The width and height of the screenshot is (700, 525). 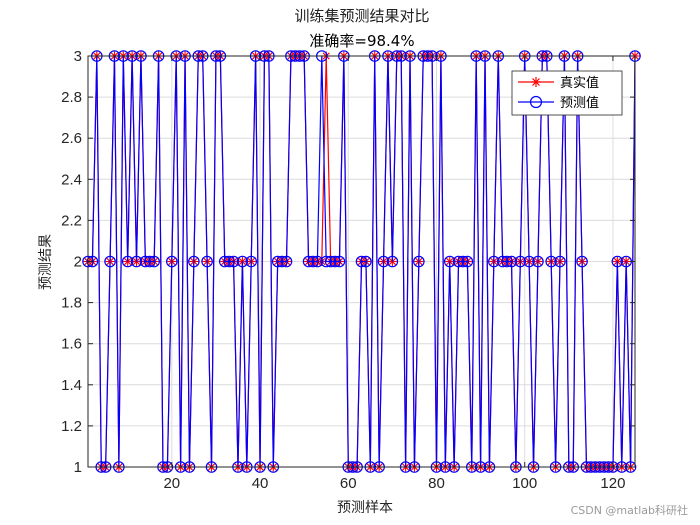 What do you see at coordinates (361, 16) in the screenshot?
I see `chart-title: 训练集预测结果对比` at bounding box center [361, 16].